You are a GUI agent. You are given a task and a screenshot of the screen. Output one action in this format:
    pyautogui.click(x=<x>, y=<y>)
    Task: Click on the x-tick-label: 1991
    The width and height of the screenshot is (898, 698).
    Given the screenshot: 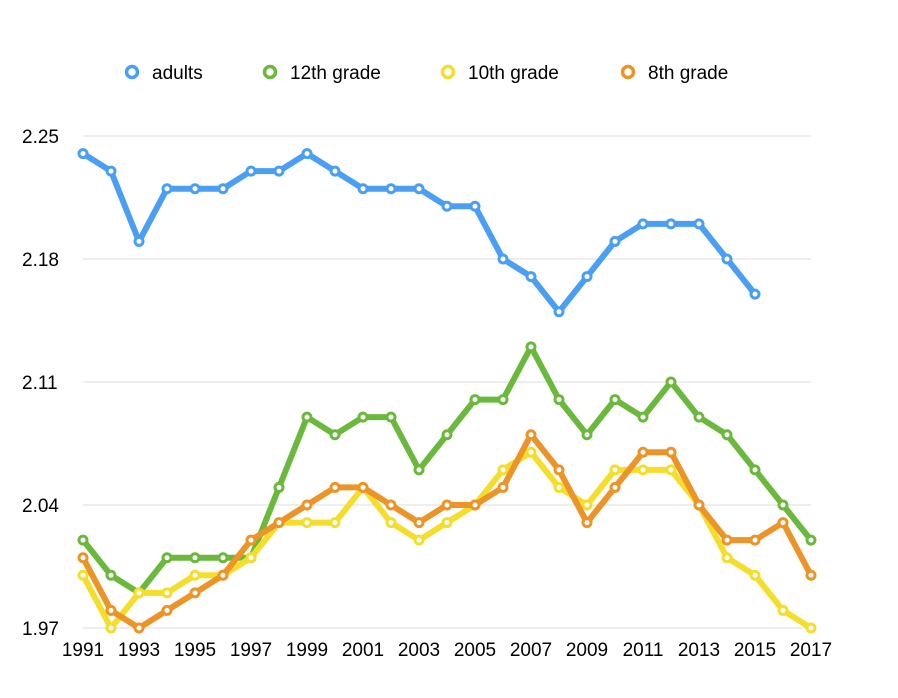 What is the action you would take?
    pyautogui.click(x=83, y=650)
    